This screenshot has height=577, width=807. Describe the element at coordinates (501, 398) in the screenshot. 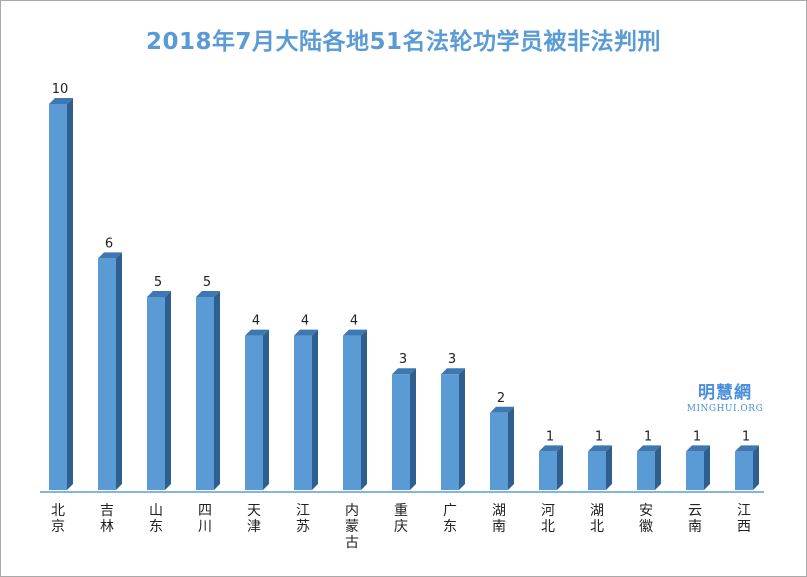

I see `data-label: 2` at that location.